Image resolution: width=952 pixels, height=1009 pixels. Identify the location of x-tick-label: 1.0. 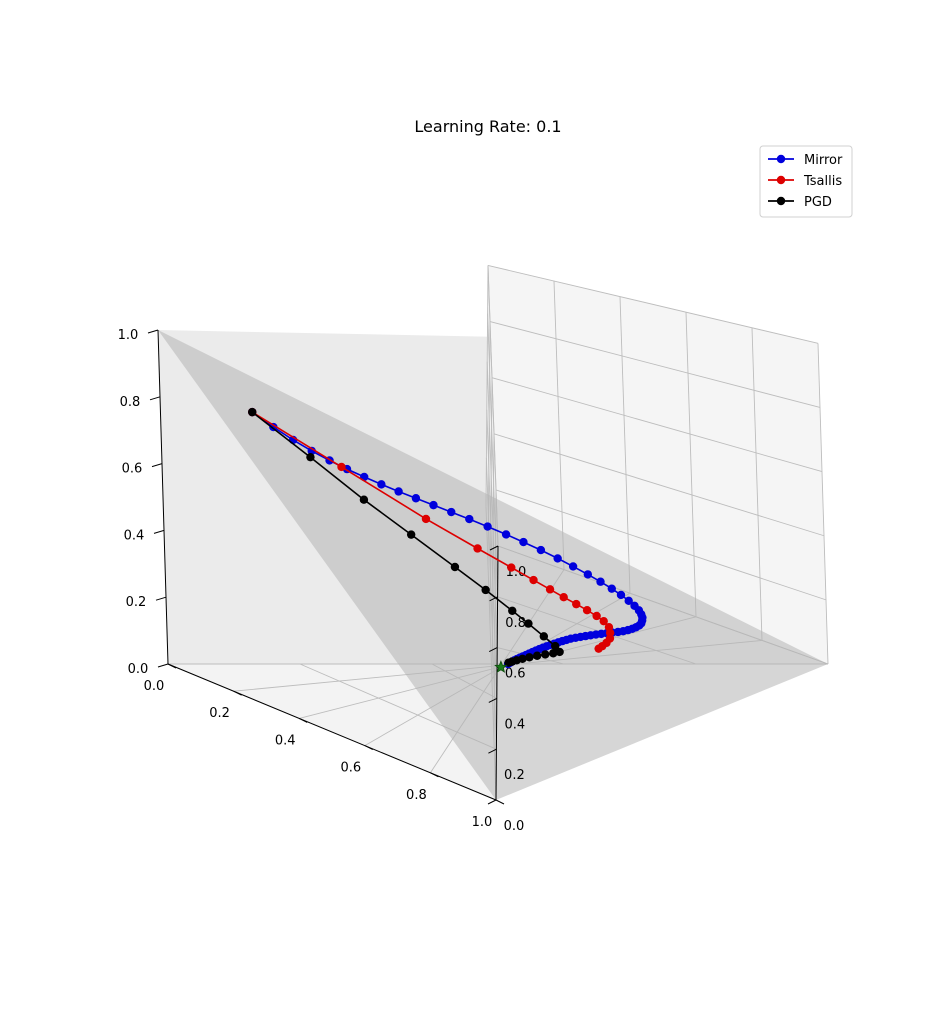
(482, 822).